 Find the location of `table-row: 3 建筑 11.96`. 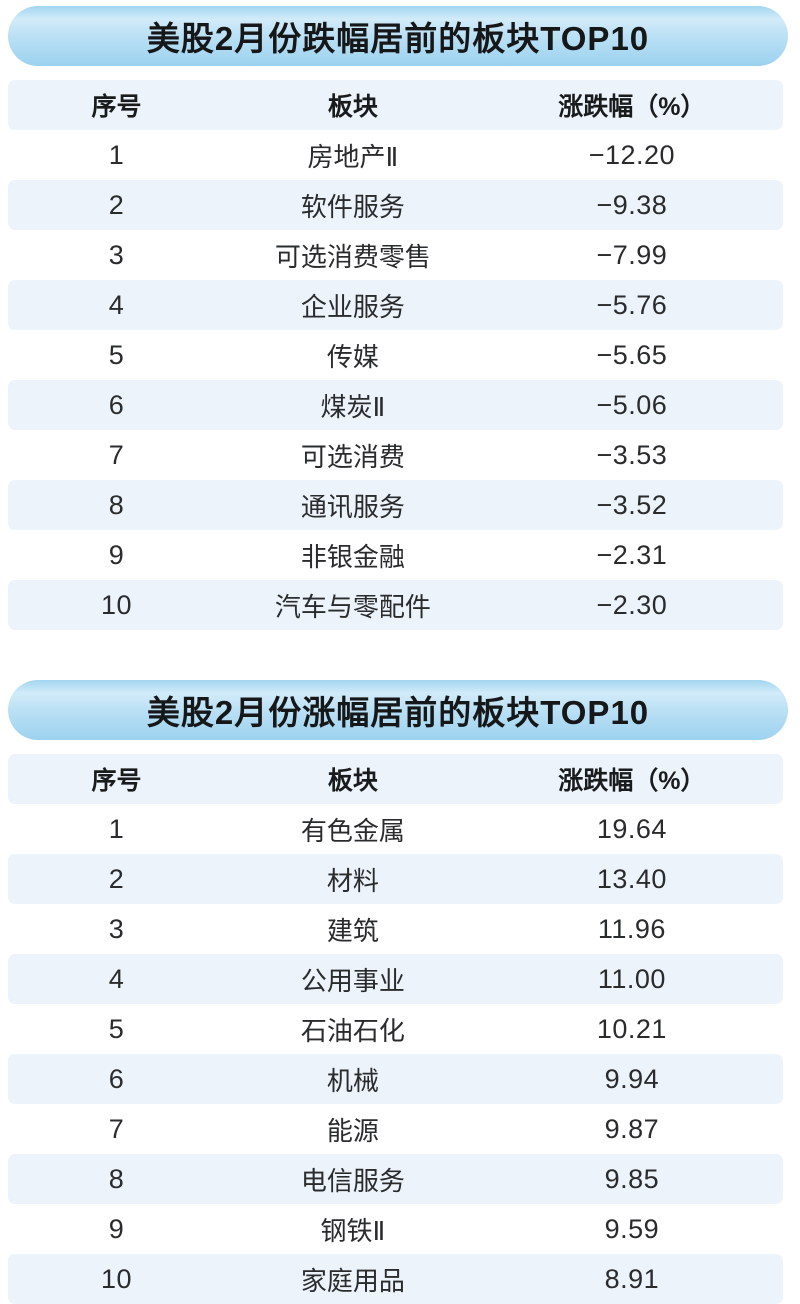

table-row: 3 建筑 11.96 is located at coordinates (395, 929).